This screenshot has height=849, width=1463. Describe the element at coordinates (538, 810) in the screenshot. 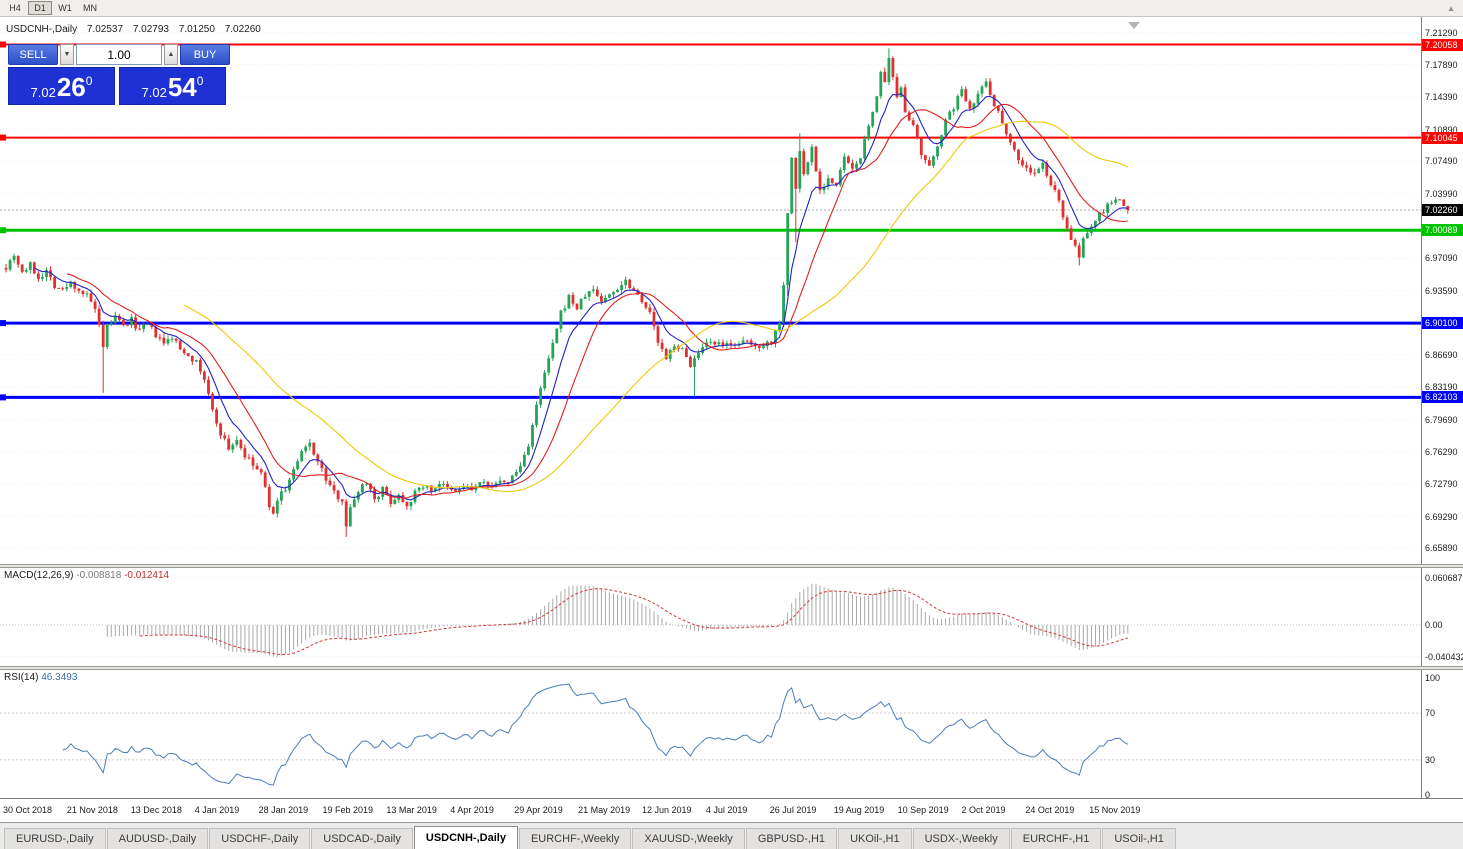

I see `date-axis-label: 29 Apr 2019` at that location.